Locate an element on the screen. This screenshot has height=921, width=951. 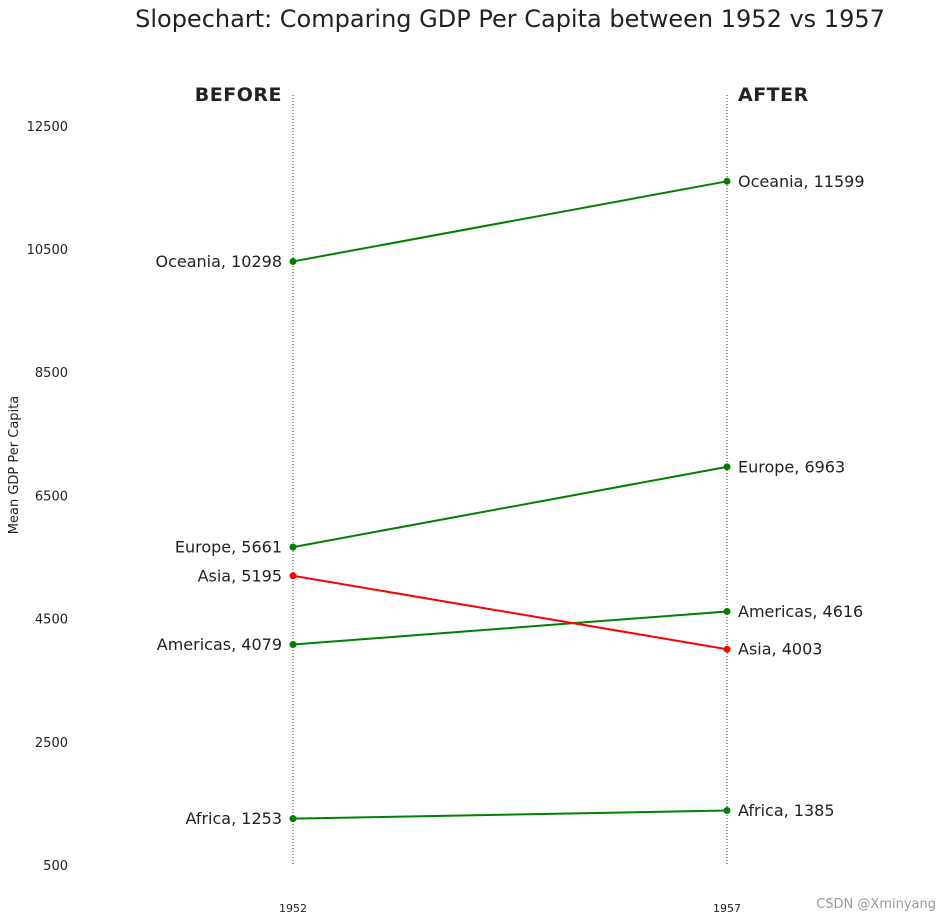
y-tick-label: 12500 is located at coordinates (47, 127).